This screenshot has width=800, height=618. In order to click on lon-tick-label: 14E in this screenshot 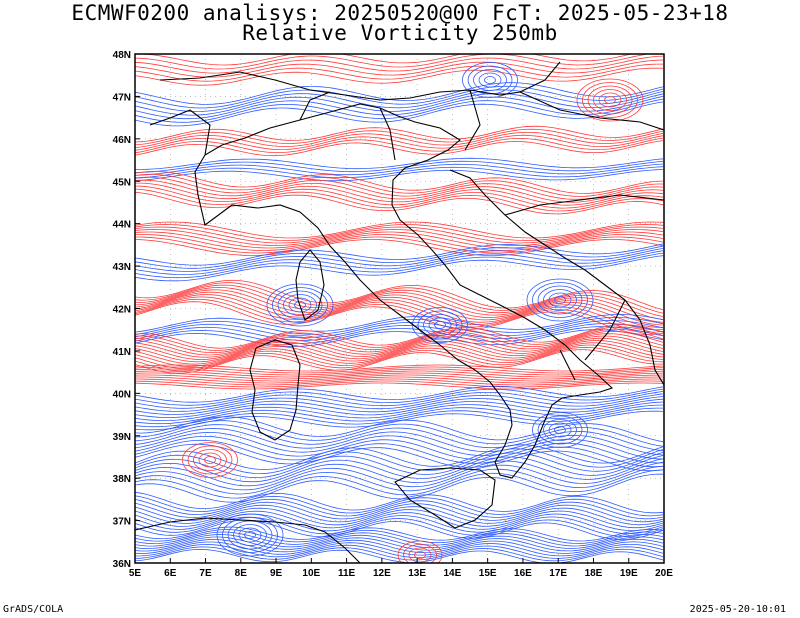, I will do `click(453, 573)`.